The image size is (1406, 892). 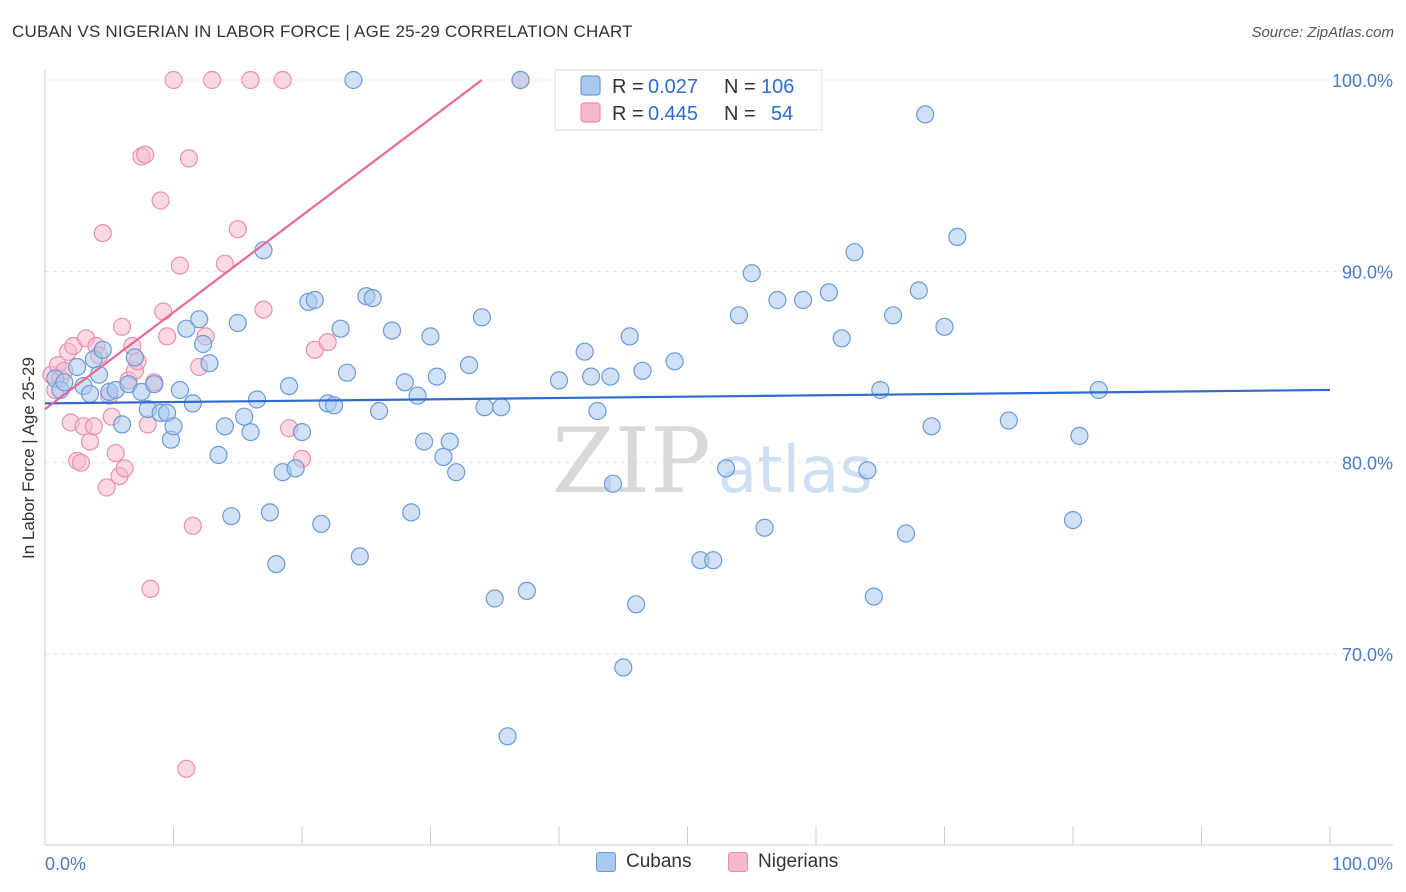 I want to click on x-tick-label-min: 0.0%, so click(x=65, y=864).